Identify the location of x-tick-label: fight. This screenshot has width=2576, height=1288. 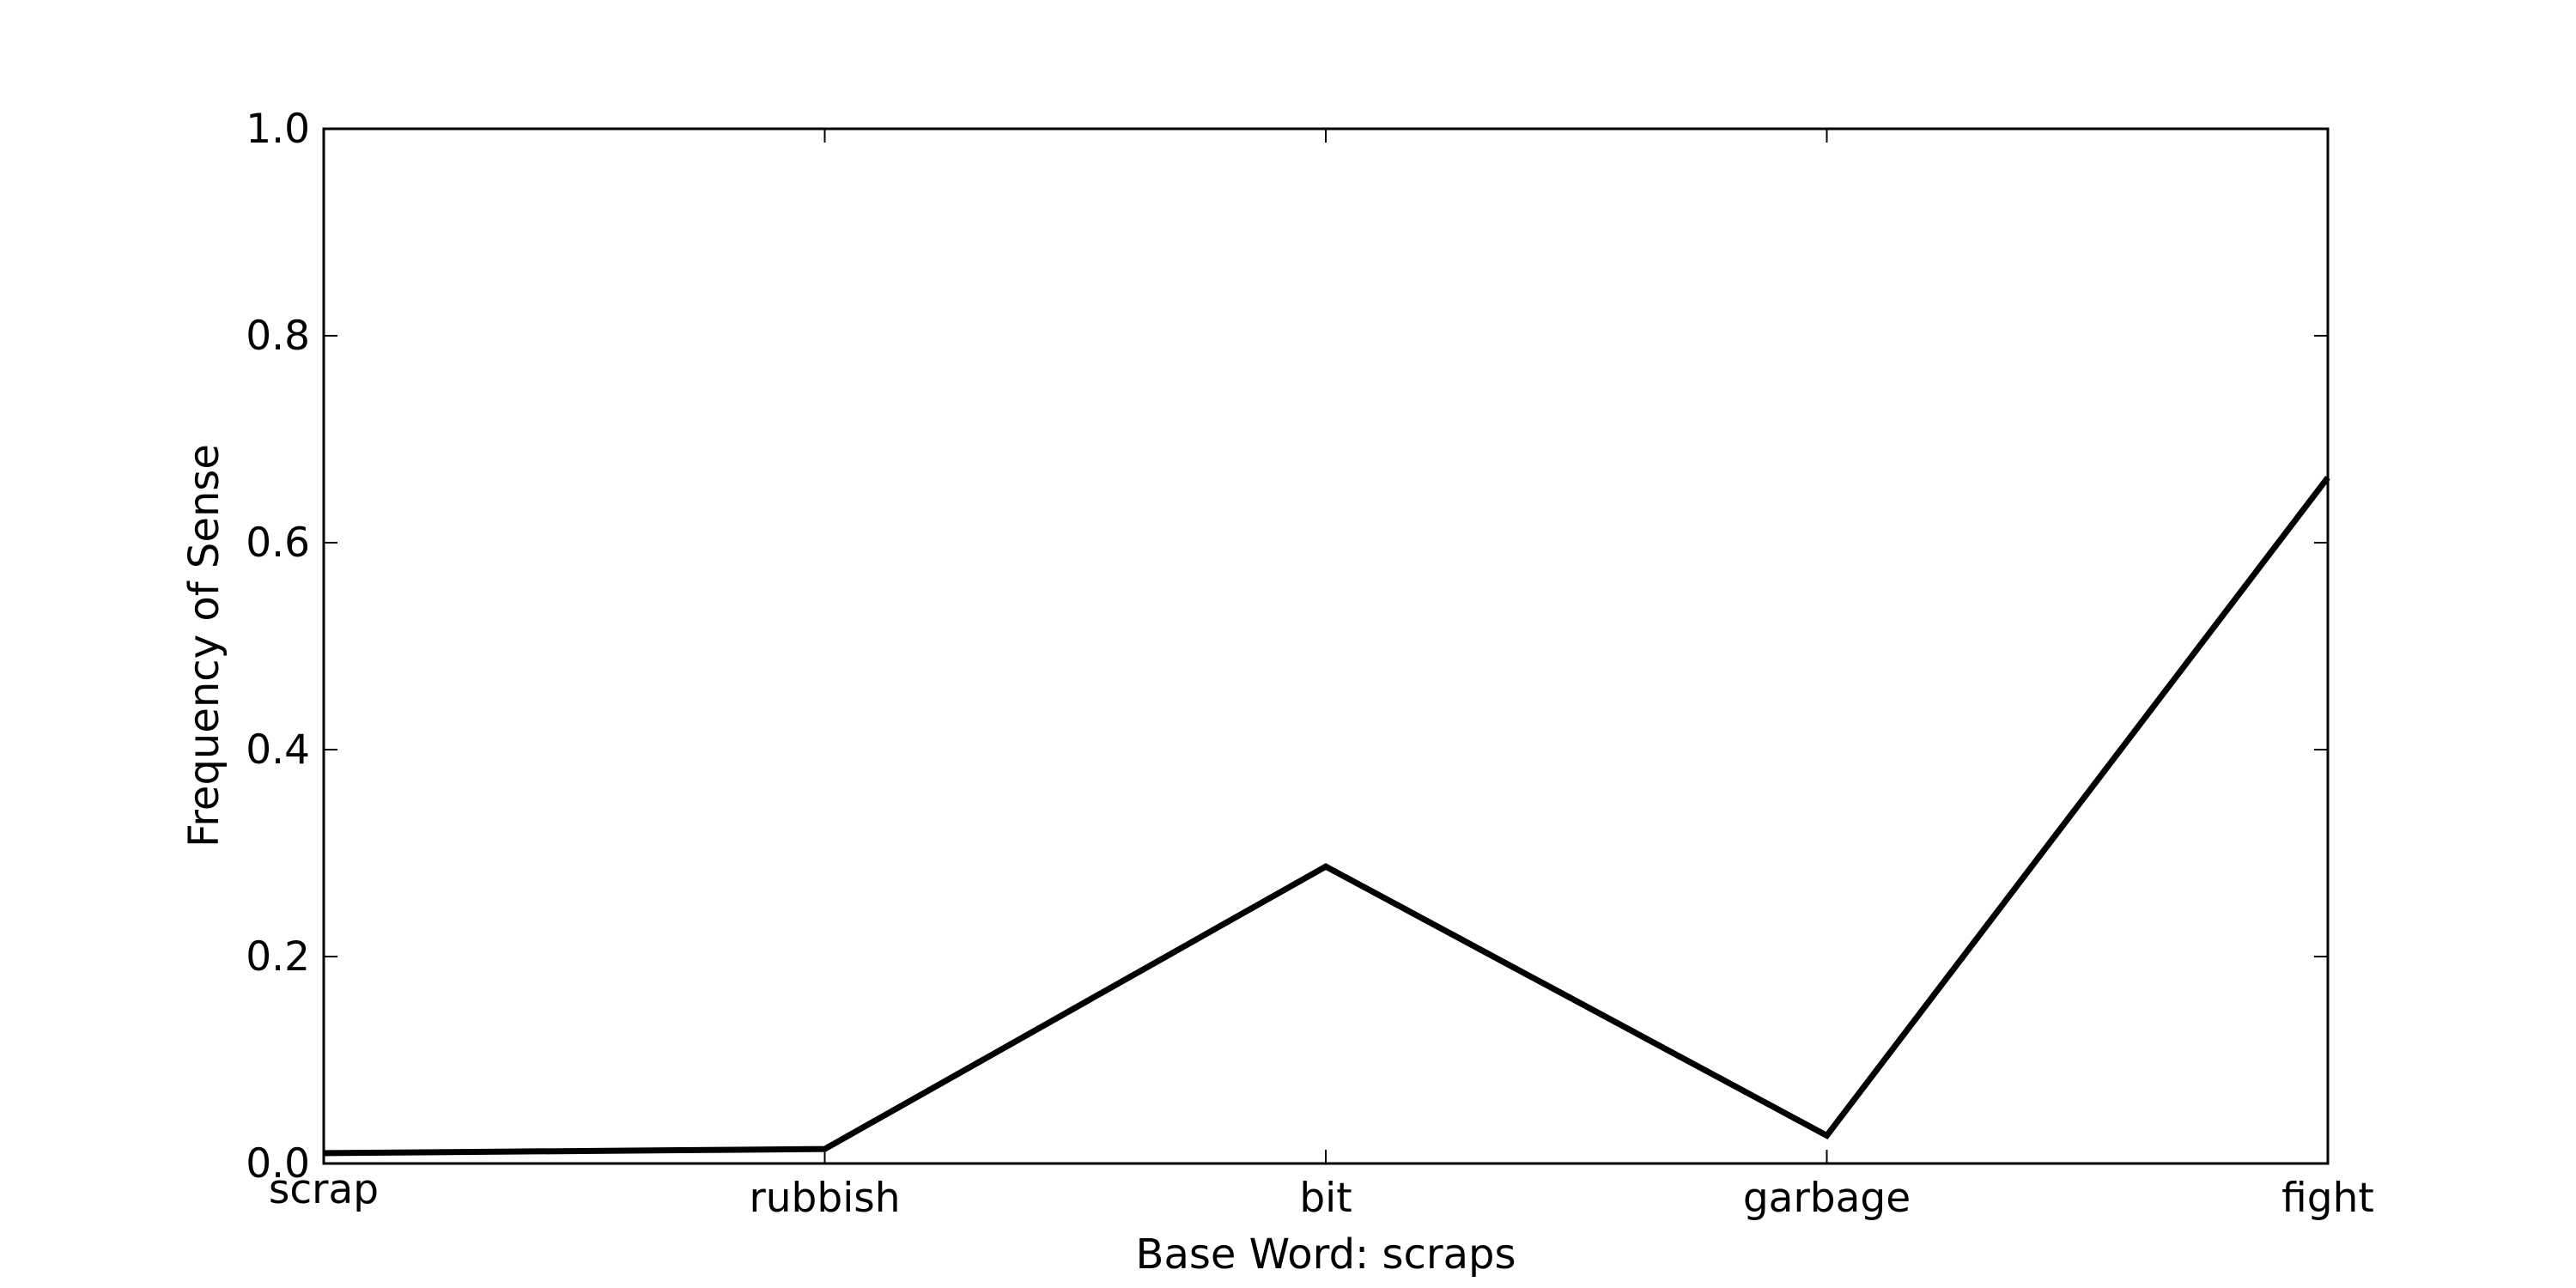
(2327, 1199).